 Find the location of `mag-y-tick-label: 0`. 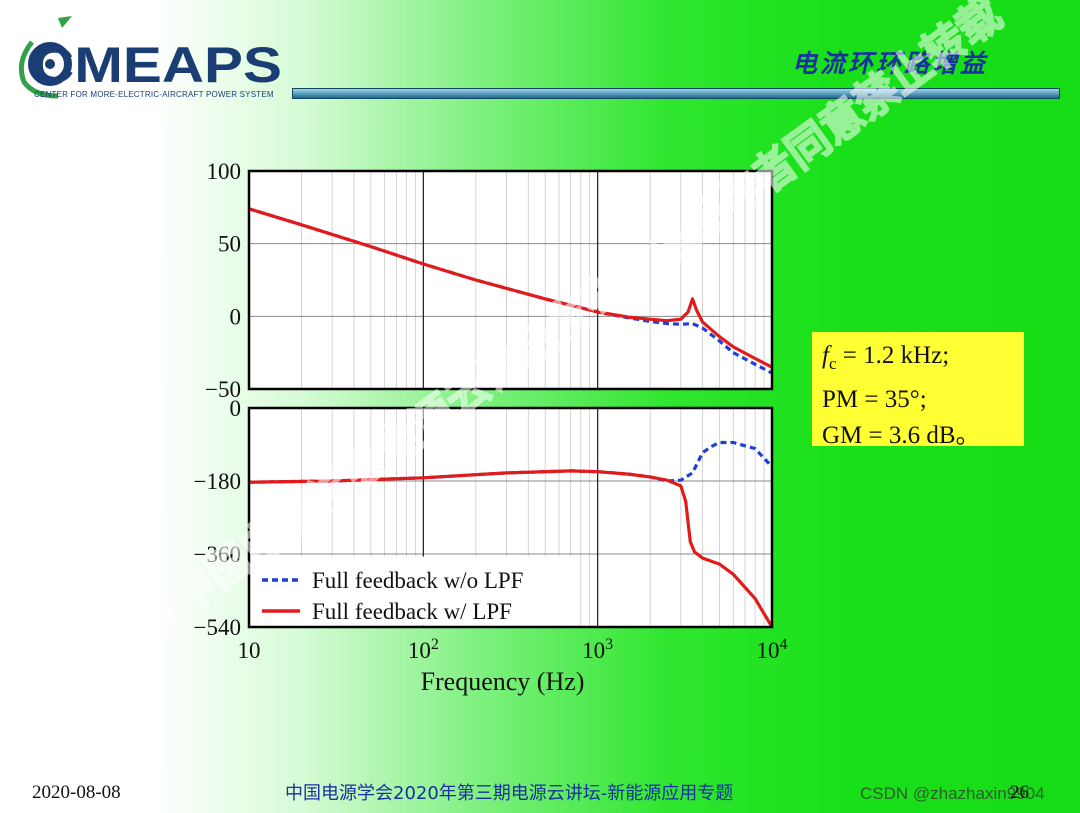

mag-y-tick-label: 0 is located at coordinates (236, 316).